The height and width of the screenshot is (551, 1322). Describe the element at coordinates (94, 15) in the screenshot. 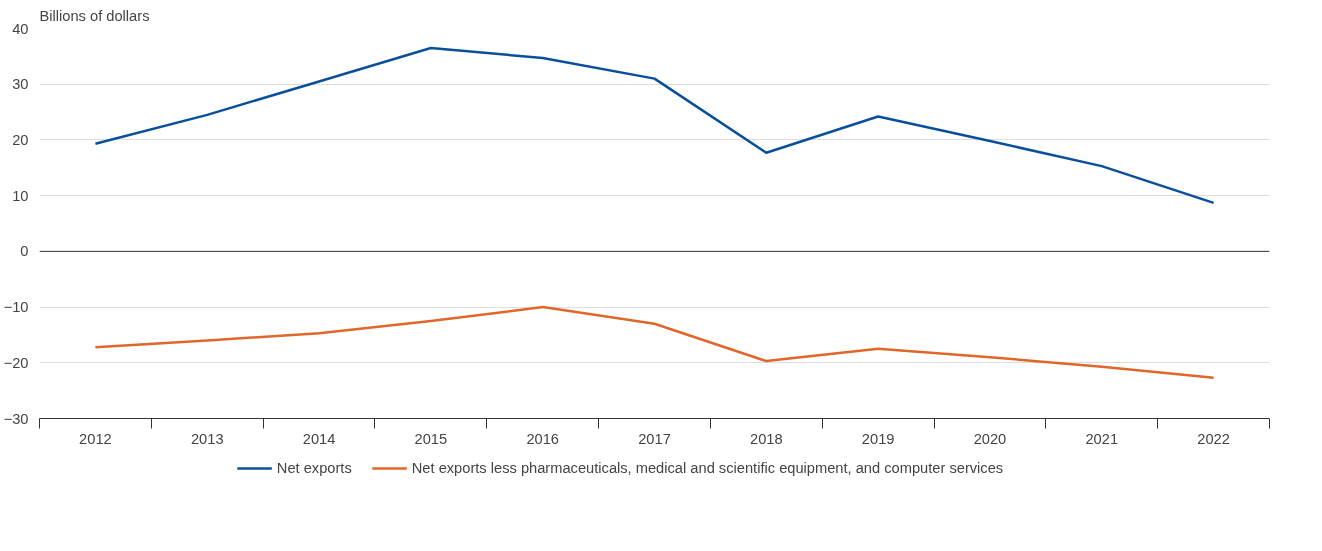

I see `y-axis-title: Billions of dollars` at that location.